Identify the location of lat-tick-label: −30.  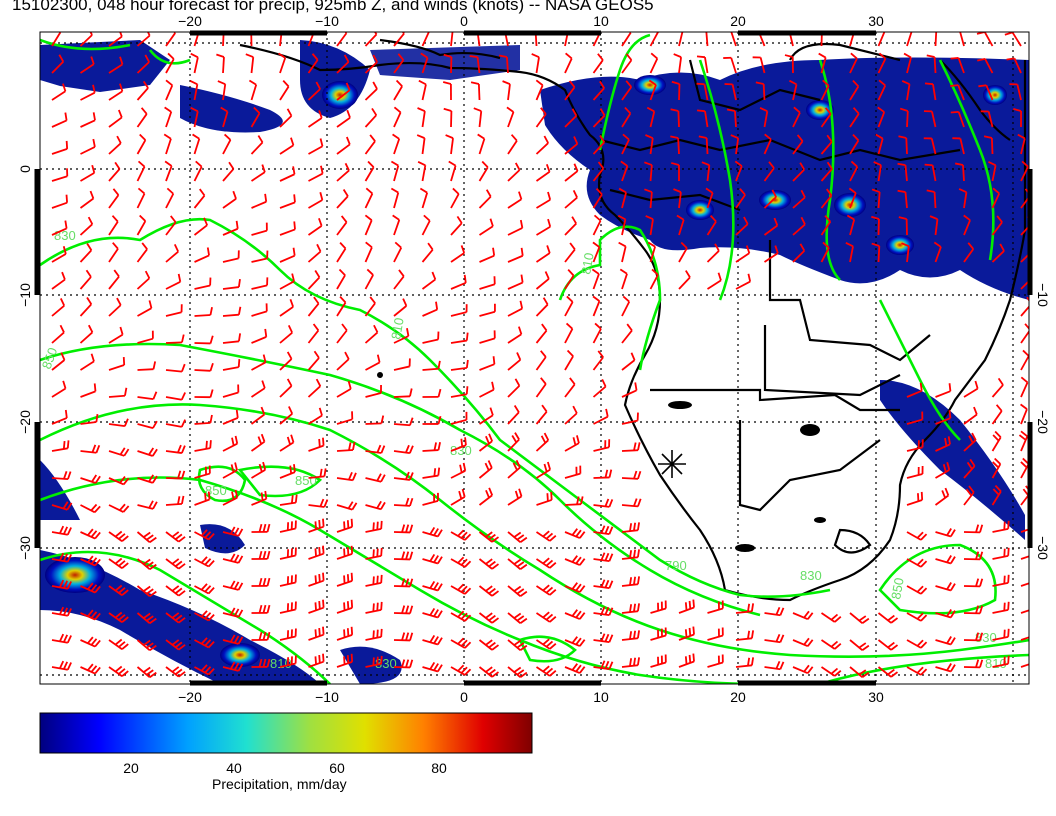
(1043, 548).